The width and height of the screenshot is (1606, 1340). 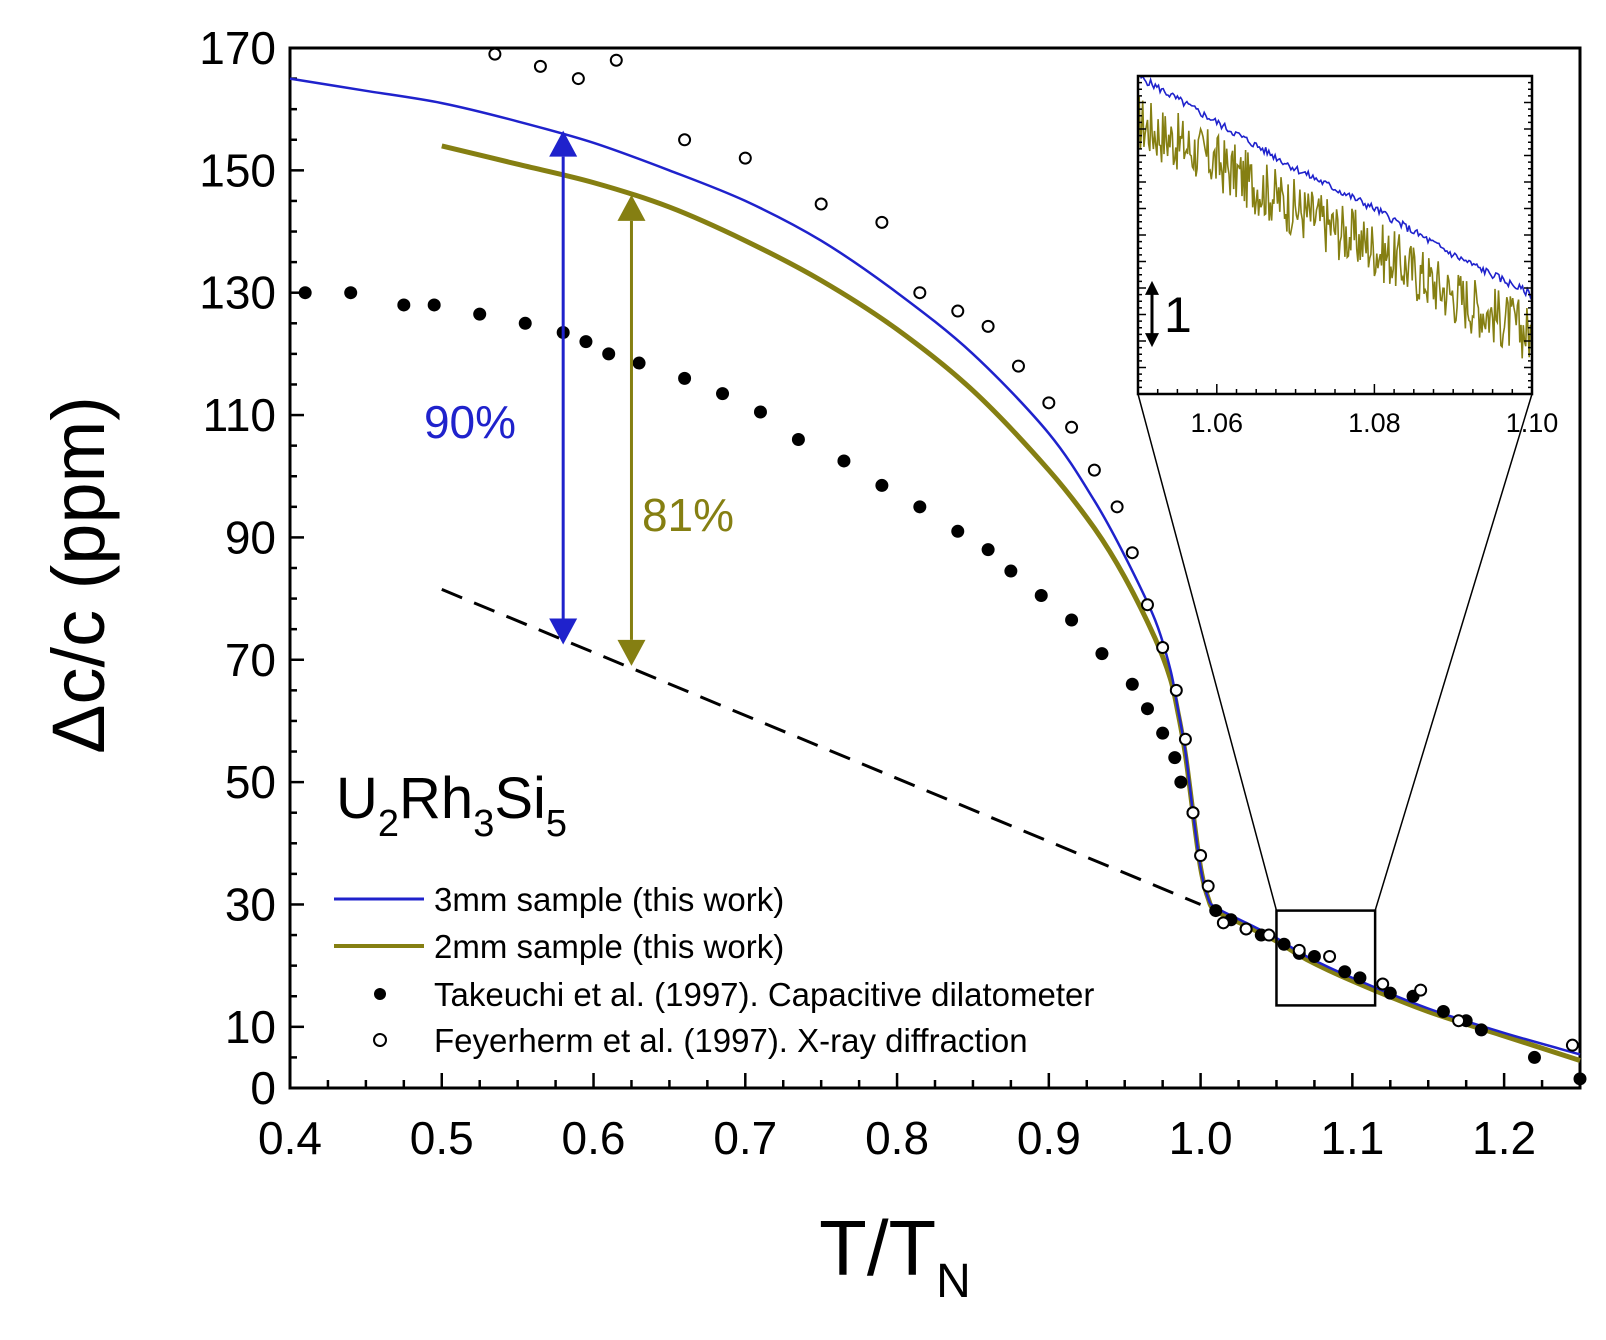 I want to click on compound-u: U, so click(x=357, y=798).